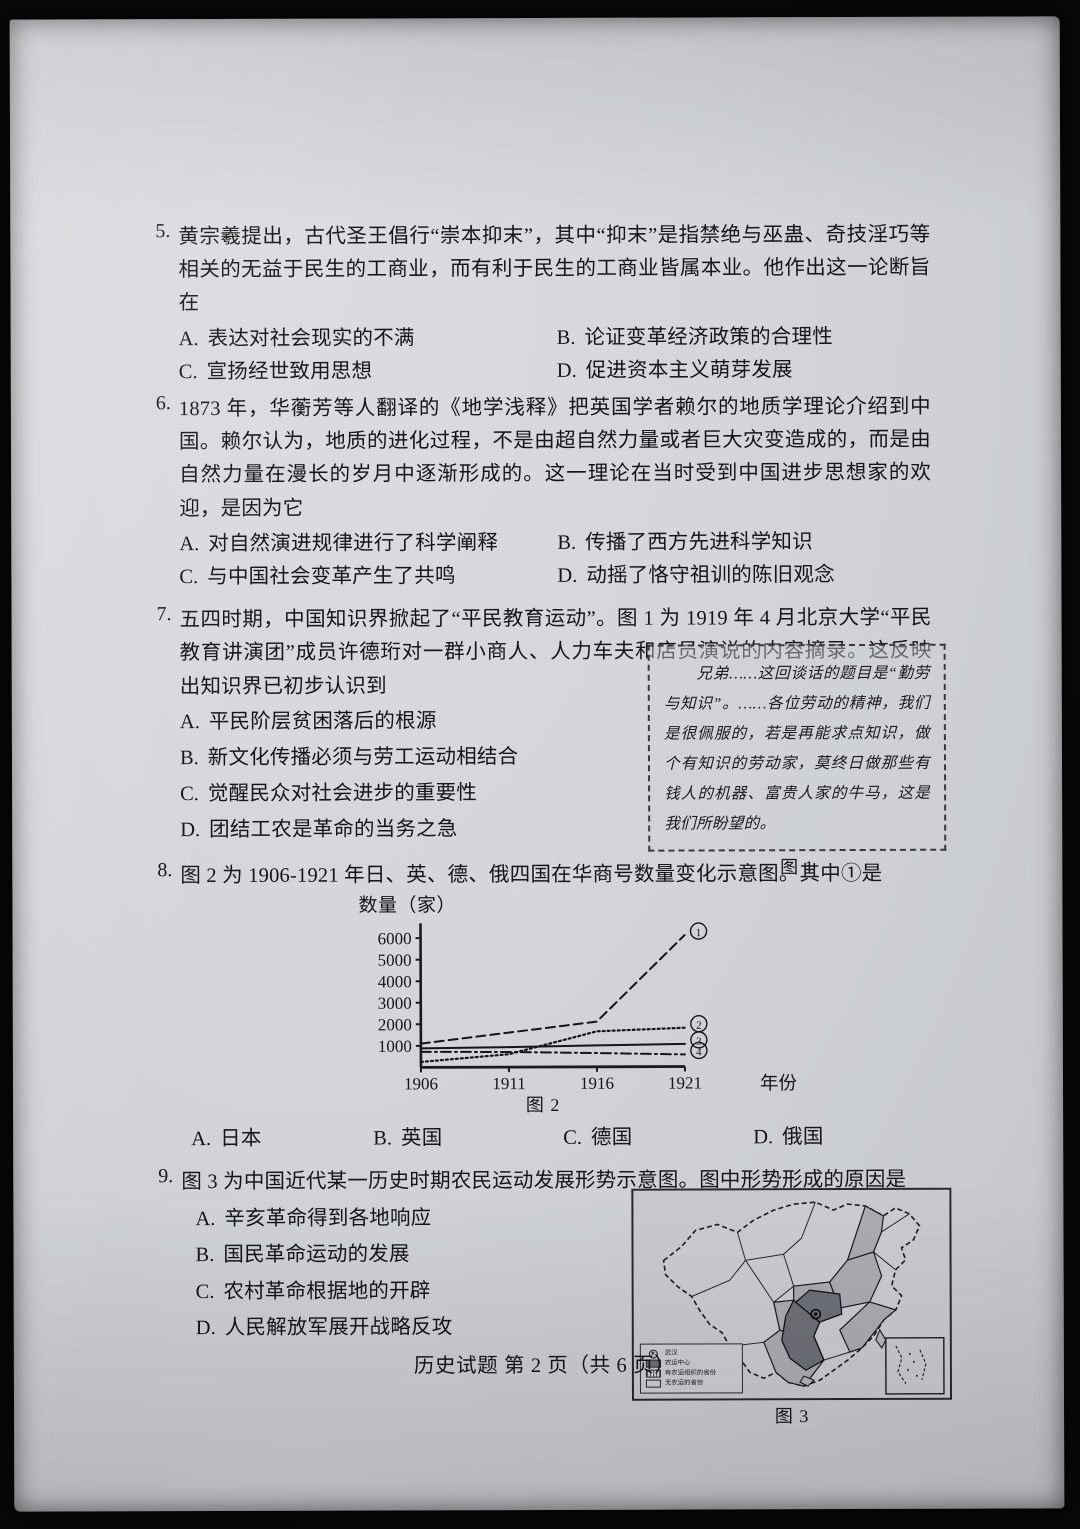  Describe the element at coordinates (363, 758) in the screenshot. I see `option-label: 新文化传播必须与劳工运动相结合` at that location.